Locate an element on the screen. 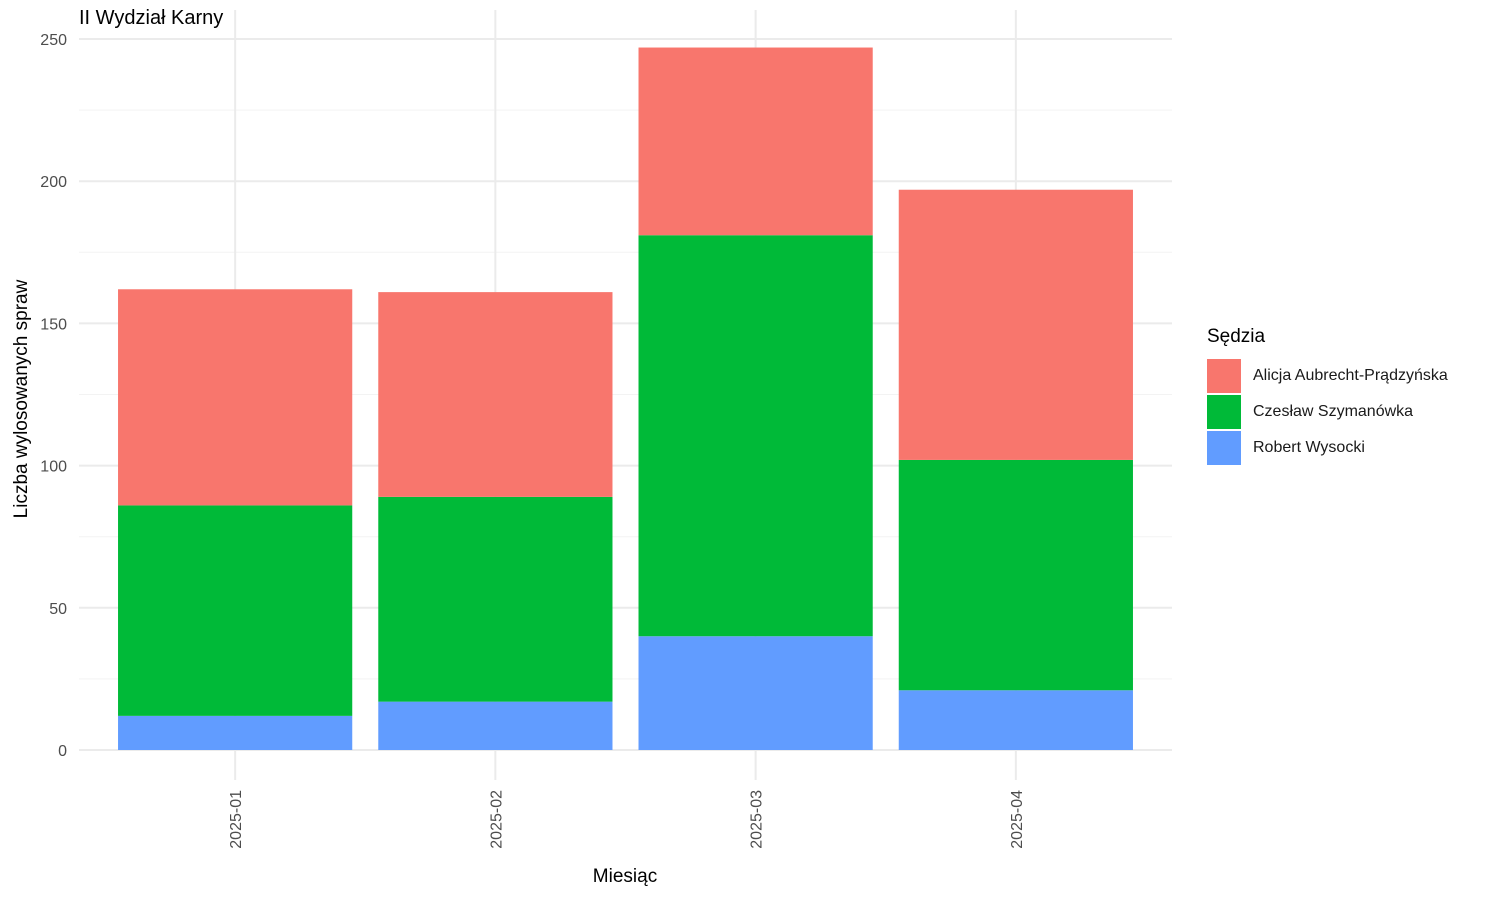 The width and height of the screenshot is (1500, 900). y-axis-label: Liczba wylosowanych spraw is located at coordinates (21, 399).